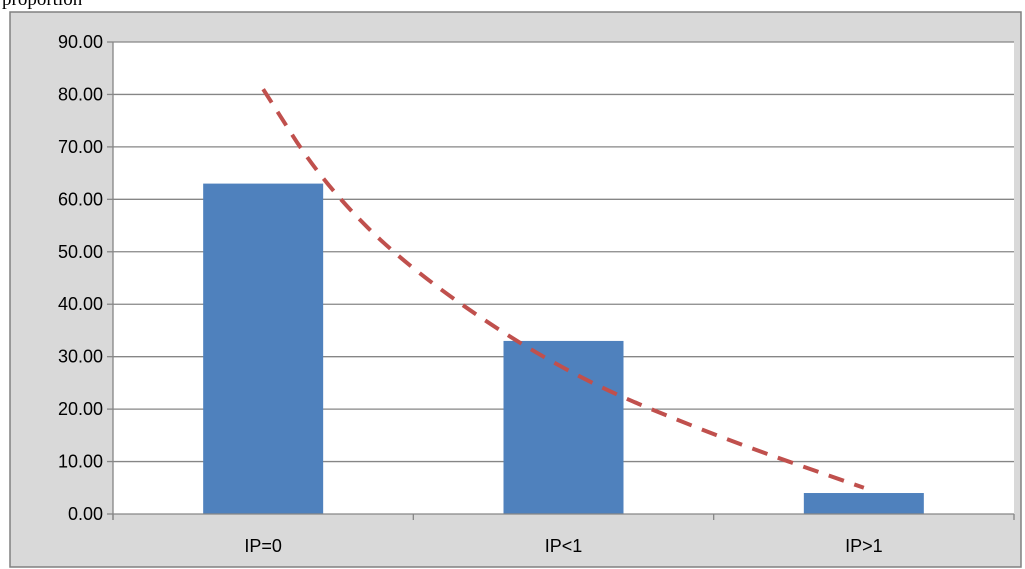  I want to click on x-tick-label: IP<1, so click(564, 546).